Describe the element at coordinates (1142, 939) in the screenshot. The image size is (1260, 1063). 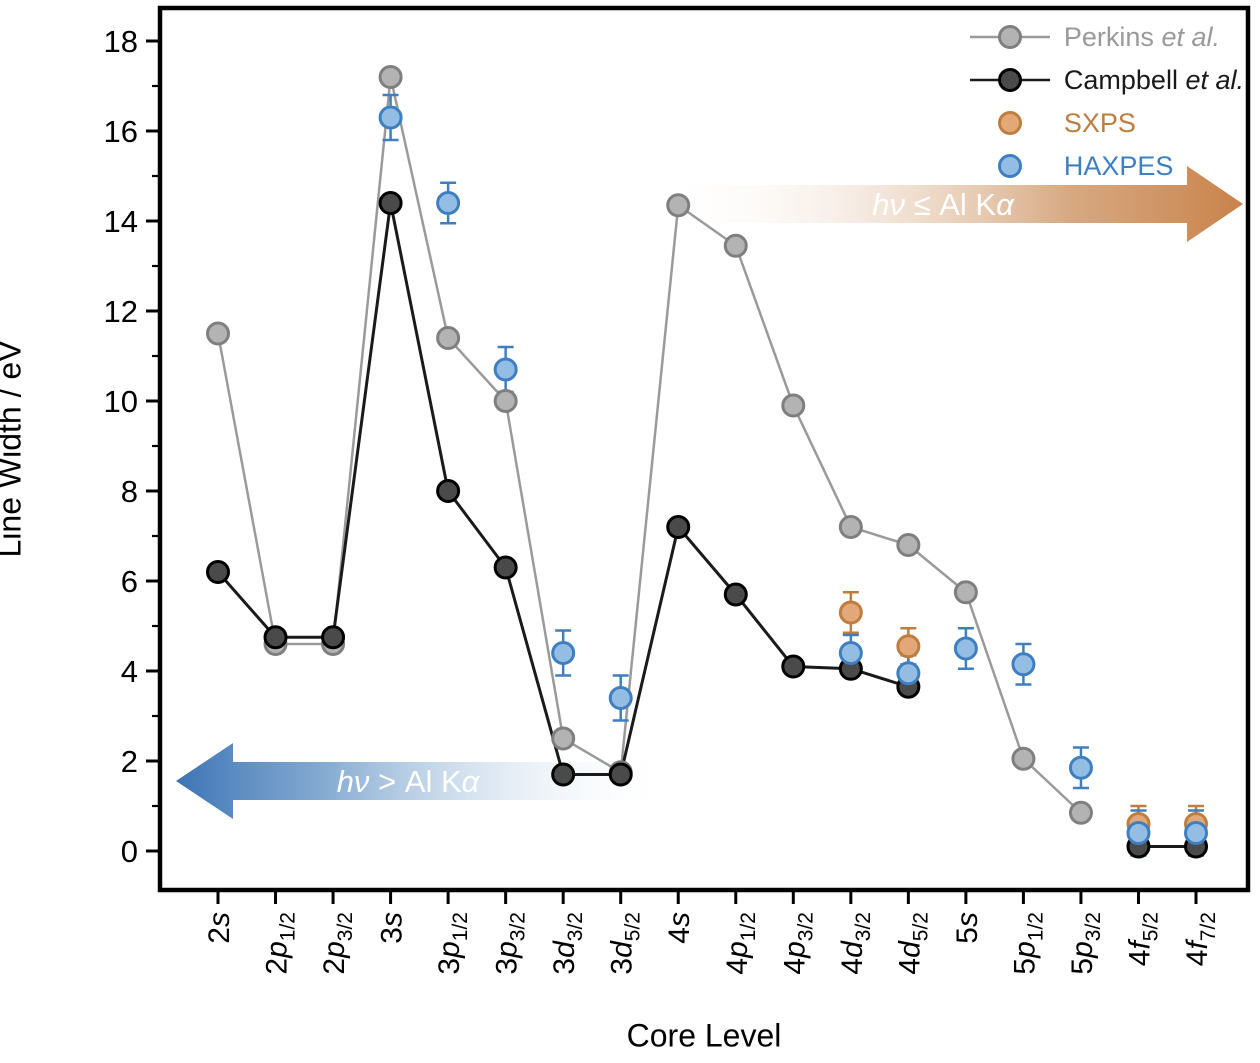
I see `x-tick-label: 4f5/2` at that location.